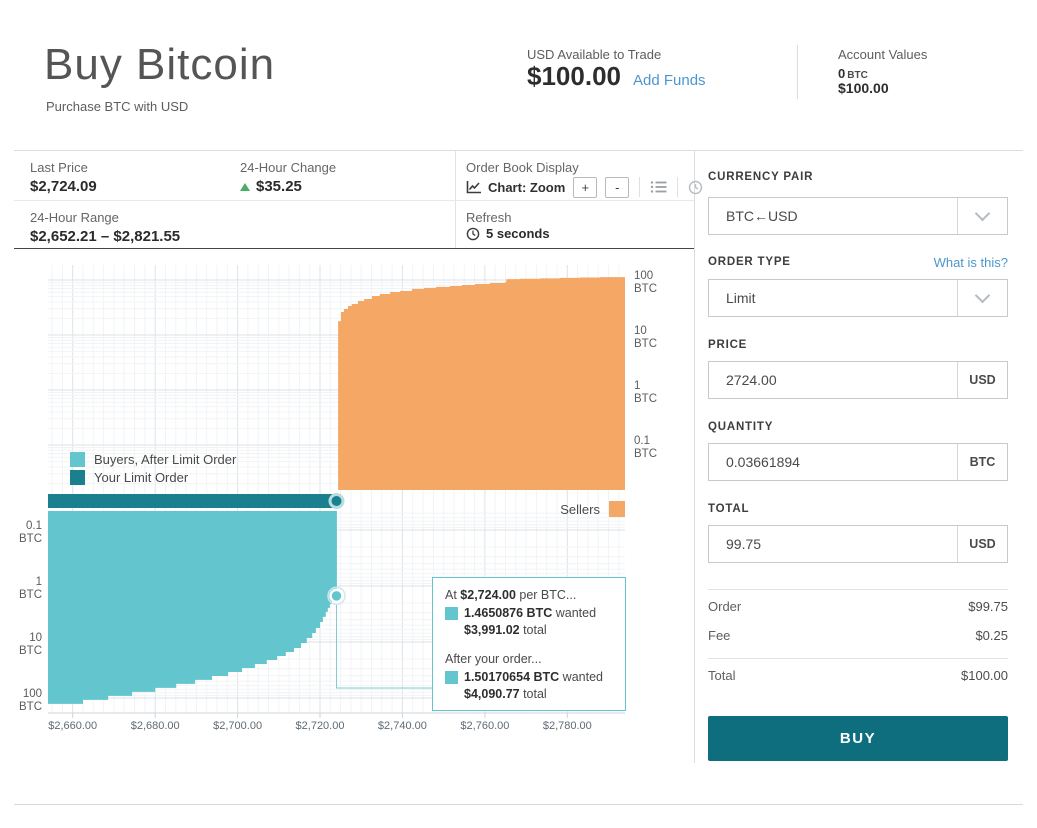 The image size is (1037, 828). I want to click on stats-row-divider, so click(354, 200).